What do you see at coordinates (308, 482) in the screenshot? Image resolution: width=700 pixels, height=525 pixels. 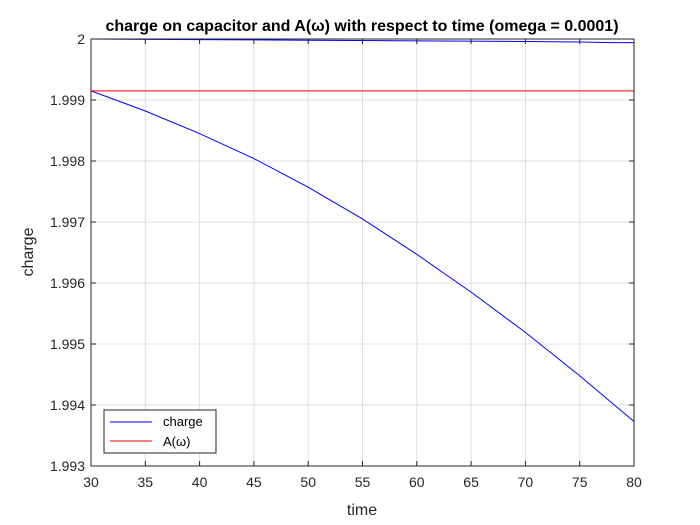 I see `x-tick-label: 50` at bounding box center [308, 482].